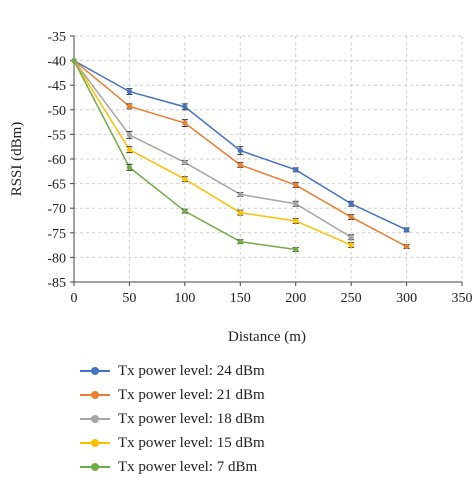 This screenshot has width=474, height=479. What do you see at coordinates (191, 418) in the screenshot?
I see `legend-label: Tx power level: 18 dBm` at bounding box center [191, 418].